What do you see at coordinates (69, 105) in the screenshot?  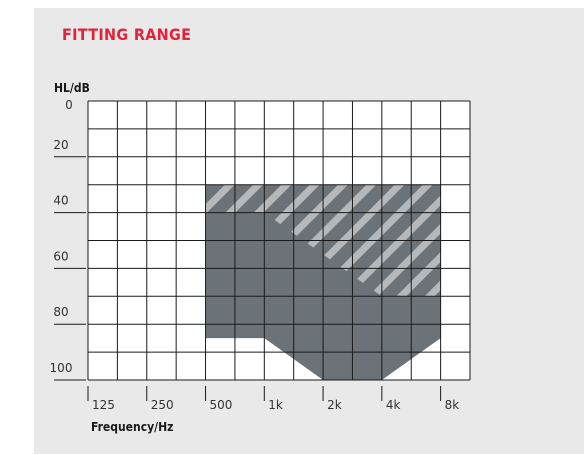 I see `y-tick-label: 0` at bounding box center [69, 105].